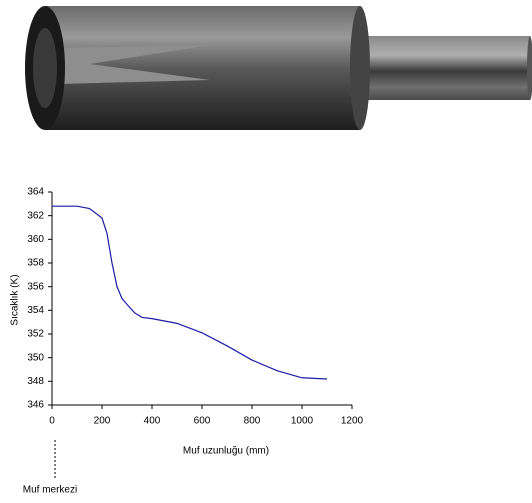  Describe the element at coordinates (135, 64) in the screenshot. I see `cone` at that location.